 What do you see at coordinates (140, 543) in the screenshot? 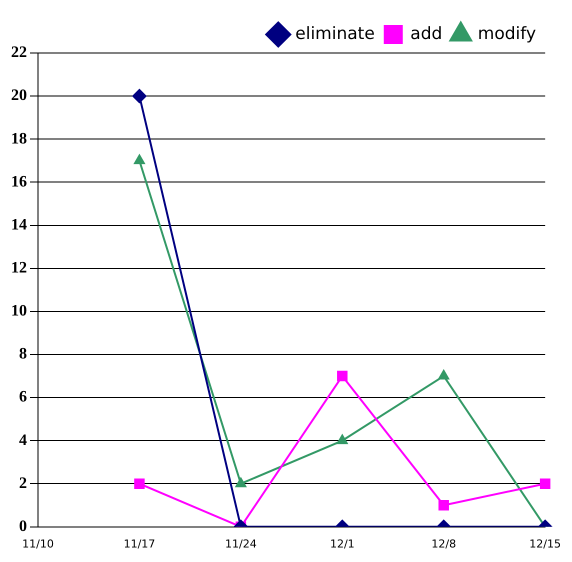
I see `x-tick-label: 11/17` at bounding box center [140, 543].